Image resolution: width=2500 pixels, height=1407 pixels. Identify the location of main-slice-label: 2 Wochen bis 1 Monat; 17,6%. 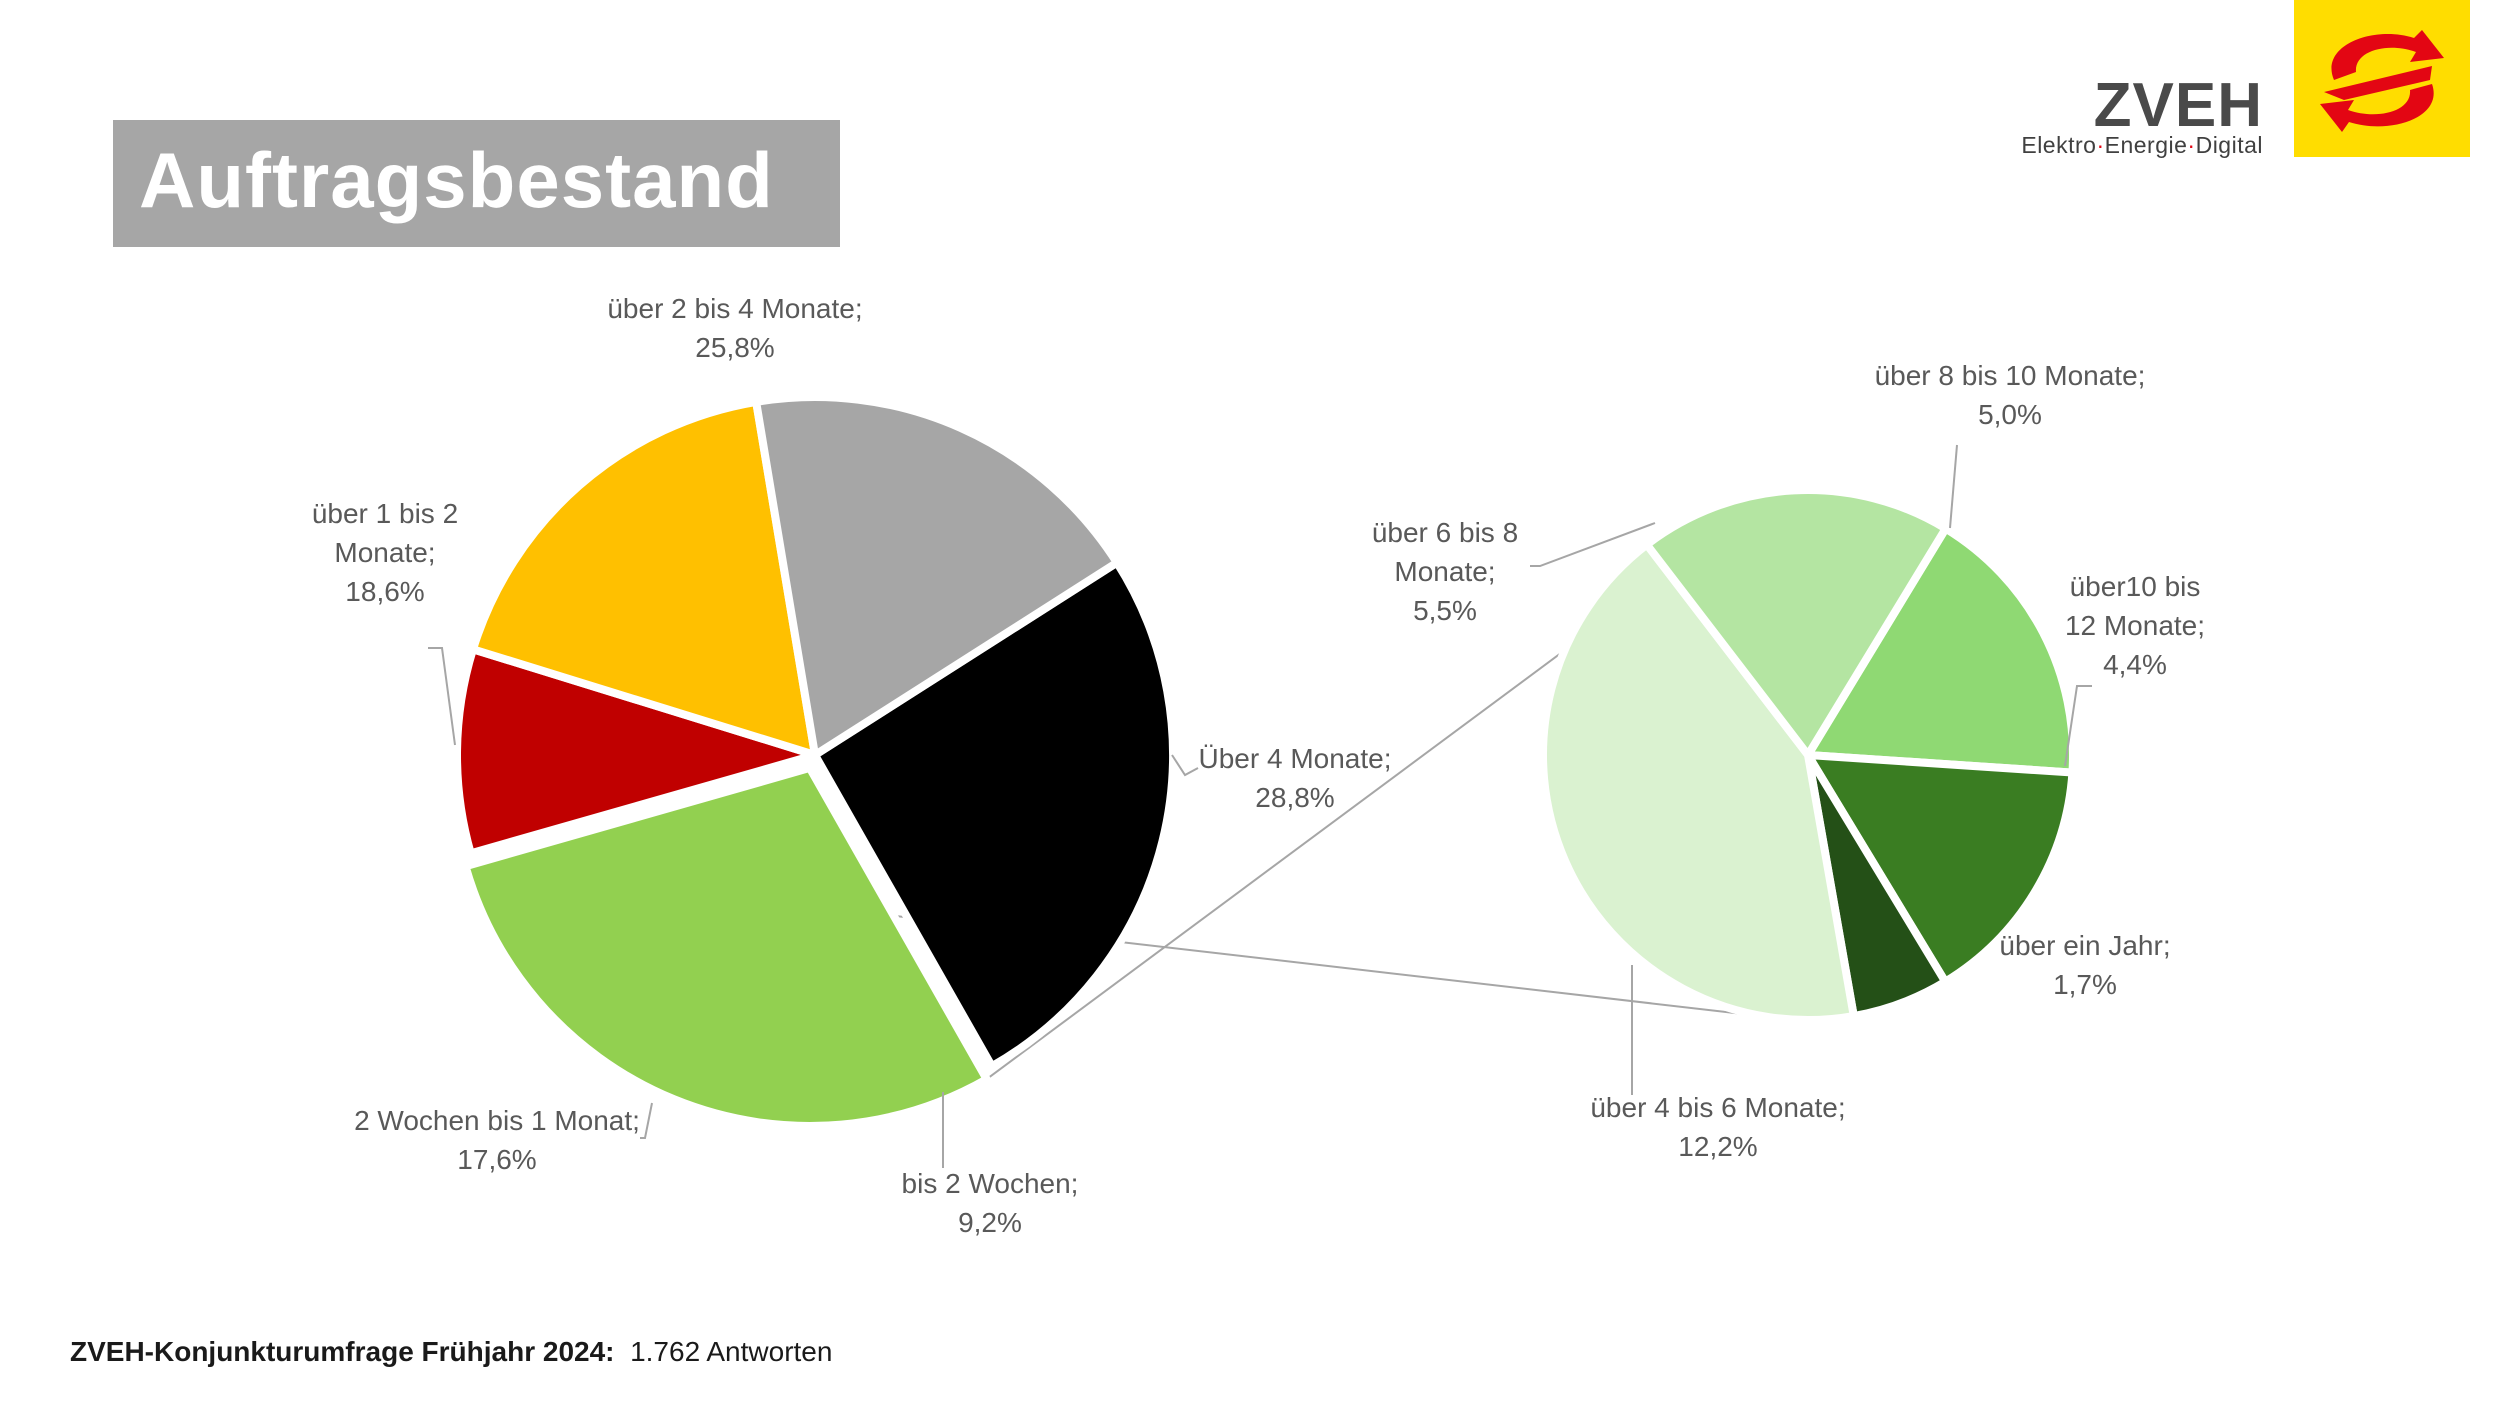
(497, 1140).